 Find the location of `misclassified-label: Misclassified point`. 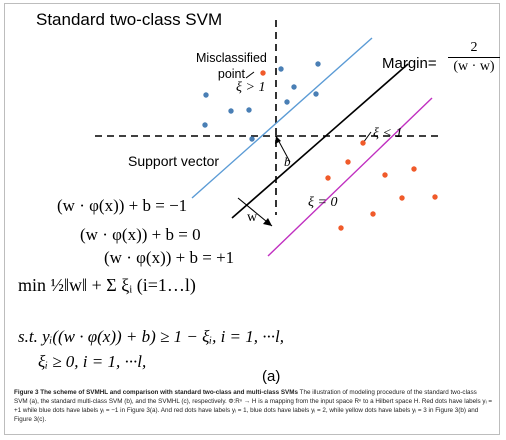

misclassified-label: Misclassified point is located at coordinates (231, 66).